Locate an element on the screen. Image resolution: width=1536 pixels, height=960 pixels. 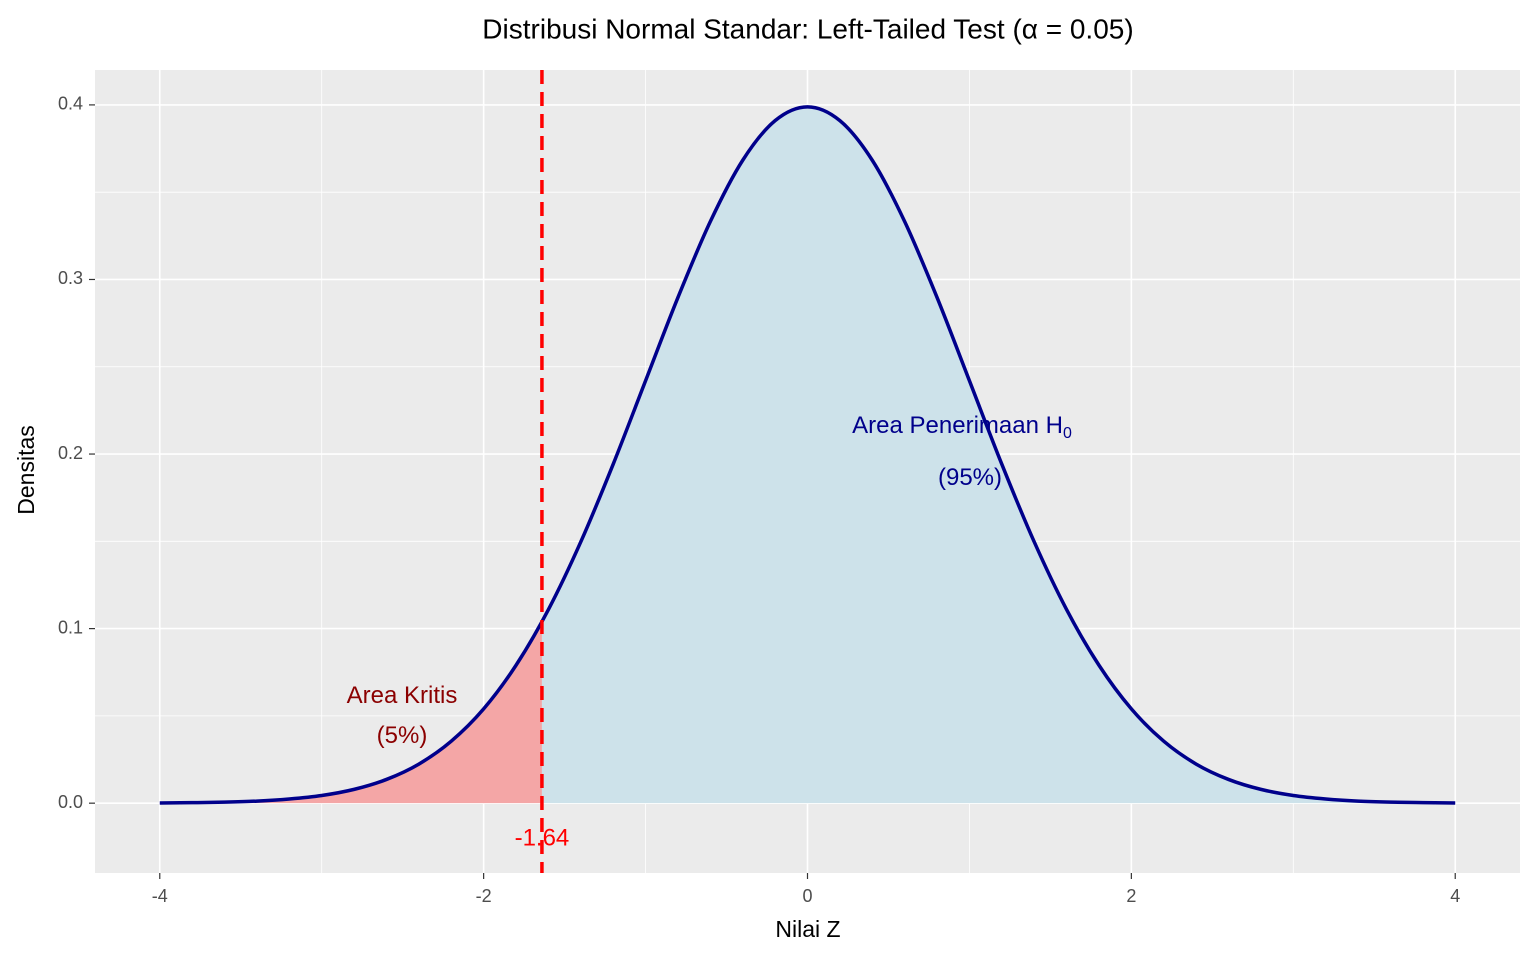
annotation: (5%) is located at coordinates (402, 735).